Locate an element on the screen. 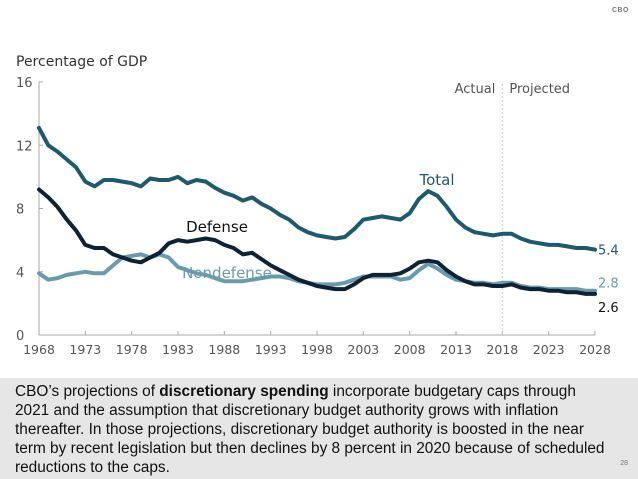 The height and width of the screenshot is (479, 638). y-axis-title: Percentage of GDP is located at coordinates (81, 62).